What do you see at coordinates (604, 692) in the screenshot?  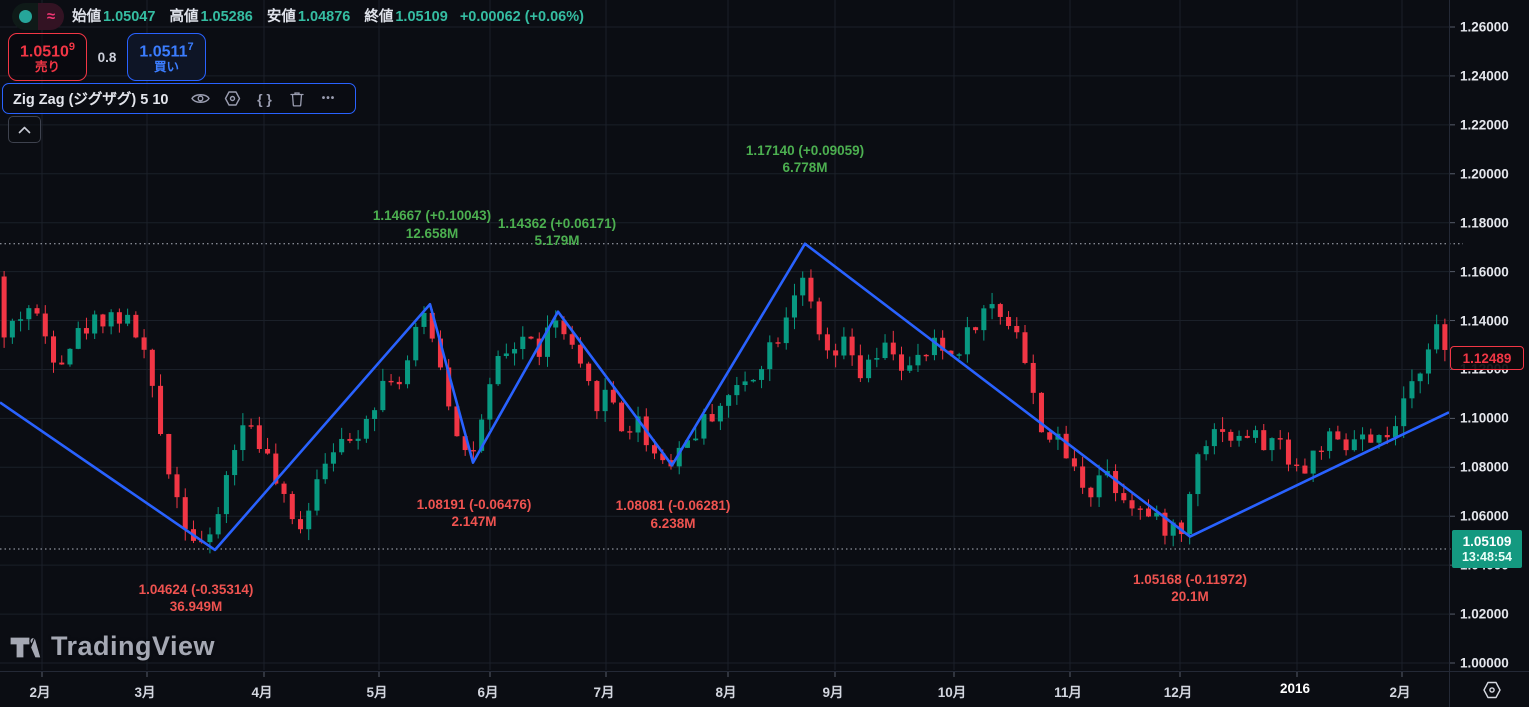 I see `time-tick-label: 7月` at bounding box center [604, 692].